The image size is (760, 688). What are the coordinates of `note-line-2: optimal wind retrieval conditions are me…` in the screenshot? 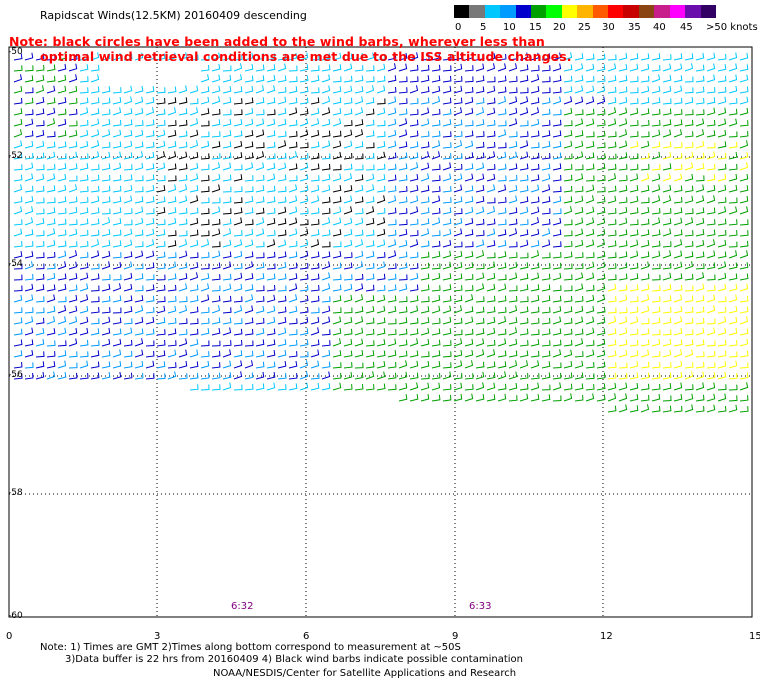 It's located at (306, 56).